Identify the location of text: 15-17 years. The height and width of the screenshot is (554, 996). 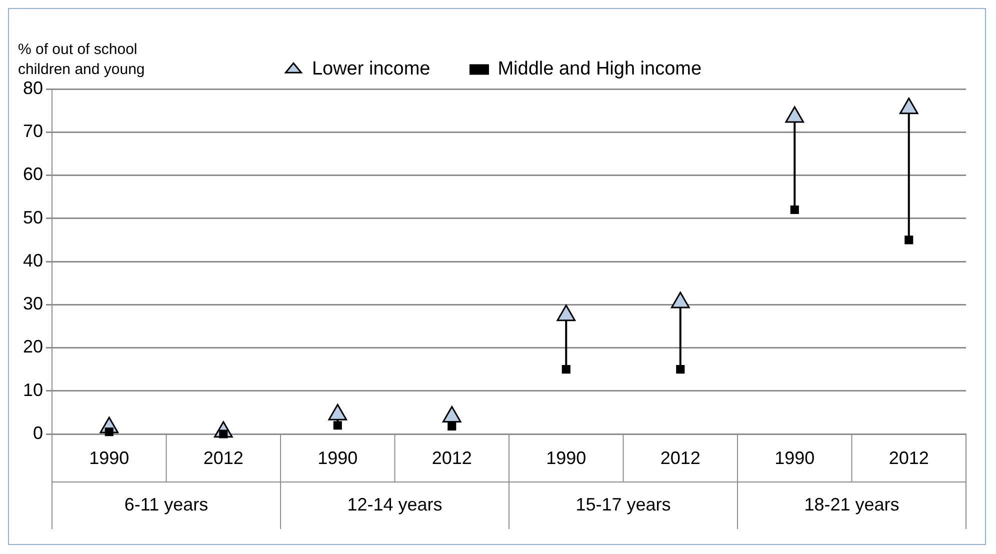
(623, 504).